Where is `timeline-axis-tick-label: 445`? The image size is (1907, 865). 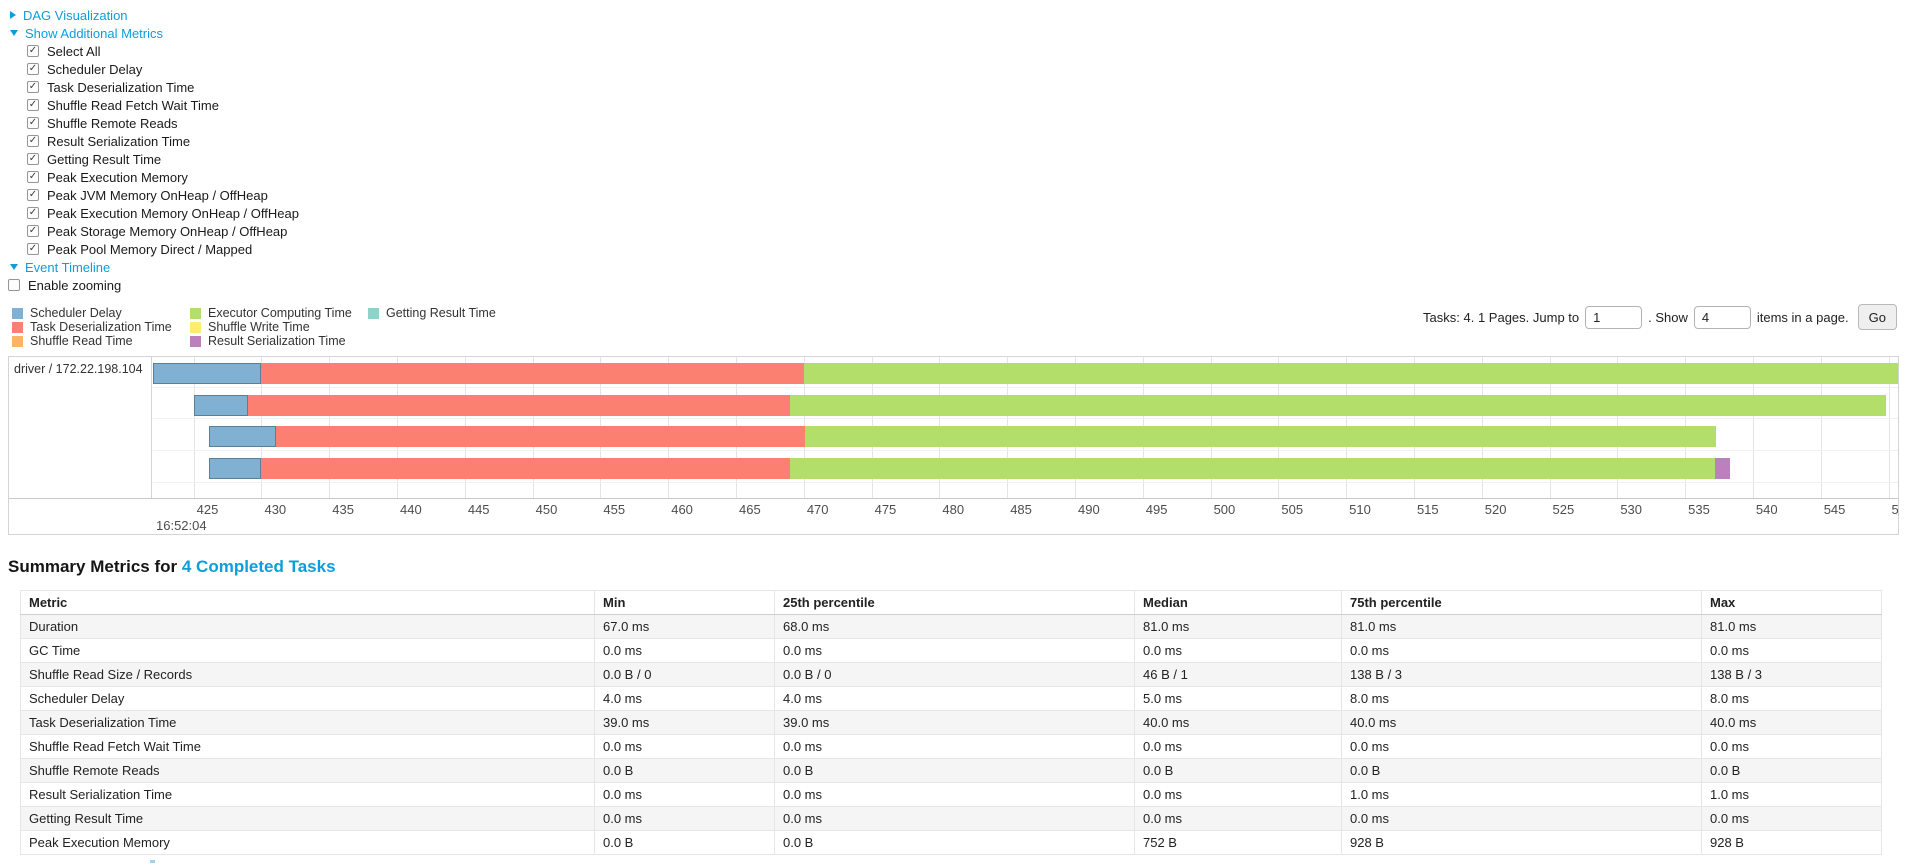
timeline-axis-tick-label: 445 is located at coordinates (478, 509).